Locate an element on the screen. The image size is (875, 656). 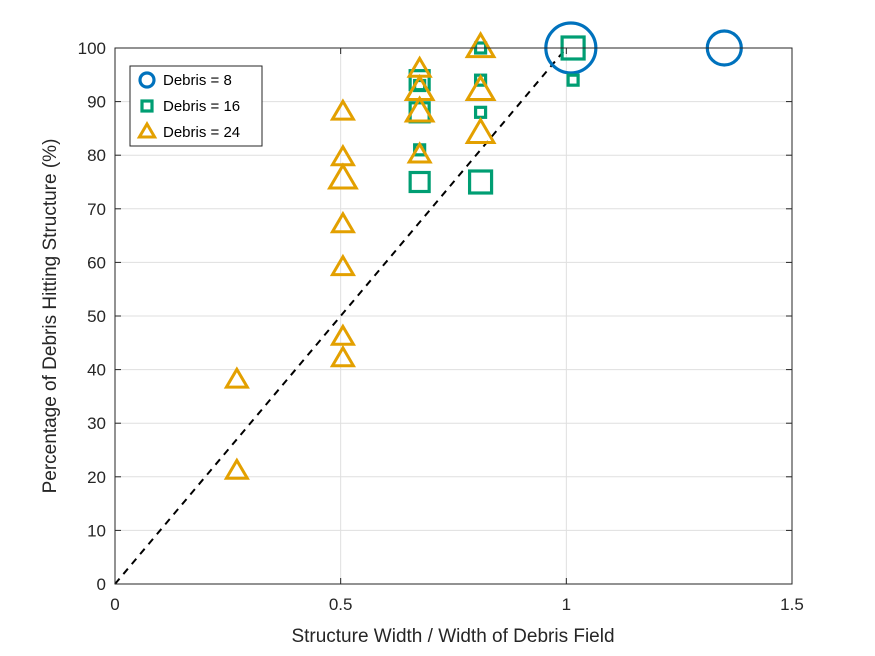
legend: Debris = 8 Debris = 16 Debris = 24 is located at coordinates (196, 106).